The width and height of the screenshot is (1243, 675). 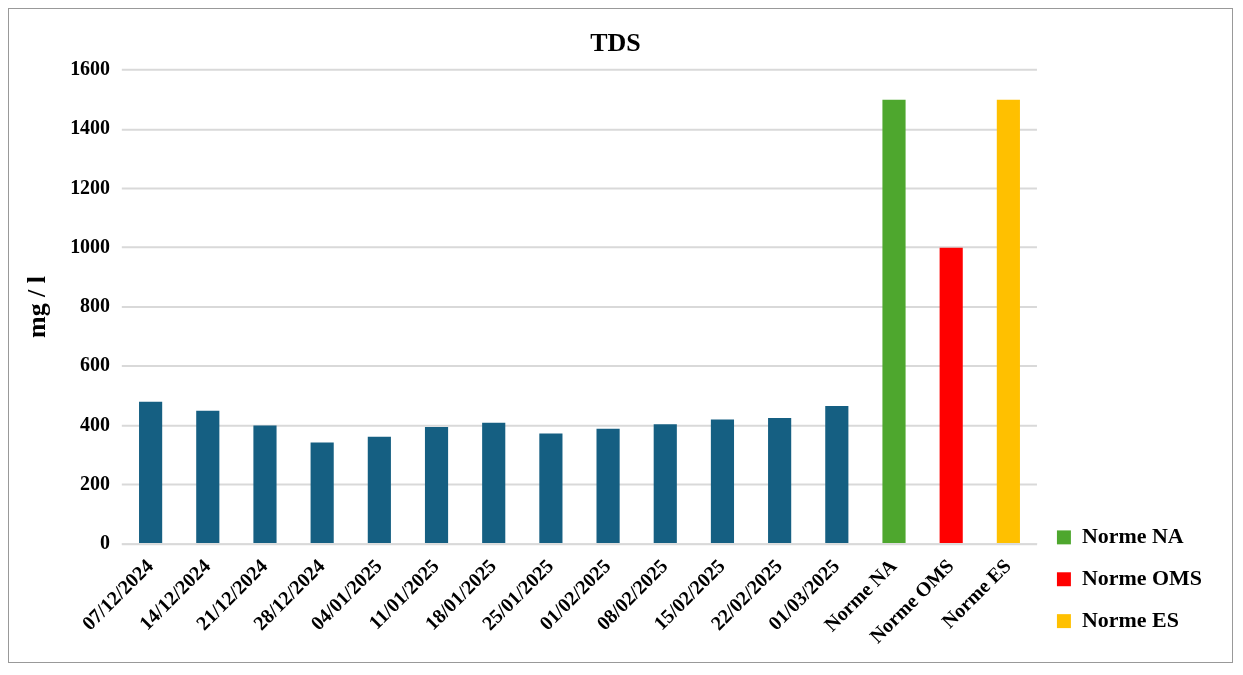 I want to click on y-tick-label: 1400, so click(x=90, y=127).